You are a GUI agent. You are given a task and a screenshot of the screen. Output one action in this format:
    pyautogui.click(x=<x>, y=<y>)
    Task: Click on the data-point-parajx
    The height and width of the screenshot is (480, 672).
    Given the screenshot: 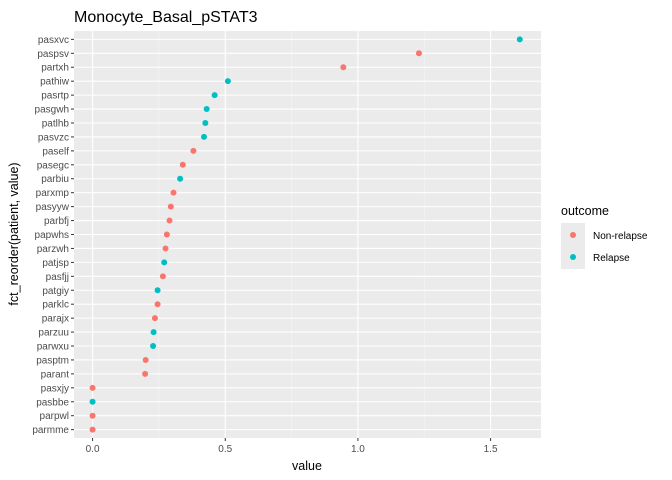 What is the action you would take?
    pyautogui.click(x=154, y=318)
    